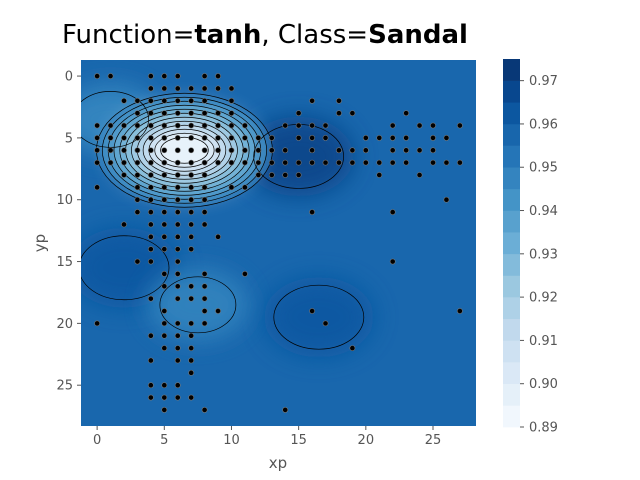 This screenshot has height=480, width=640. Describe the element at coordinates (298, 440) in the screenshot. I see `x-tick-label: 15` at that location.